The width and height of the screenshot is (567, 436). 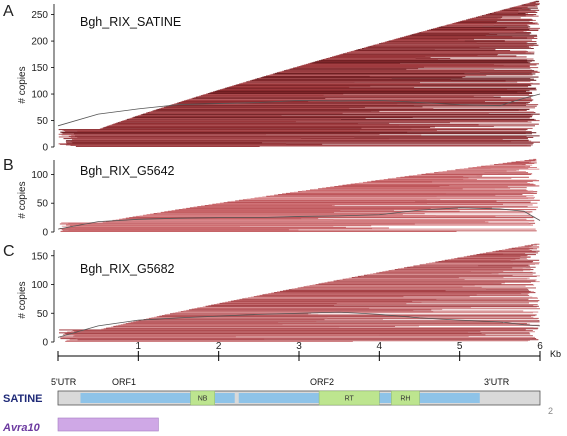 I want to click on panel-a-yticks: 0 50 100 150 200 250, so click(x=43, y=79).